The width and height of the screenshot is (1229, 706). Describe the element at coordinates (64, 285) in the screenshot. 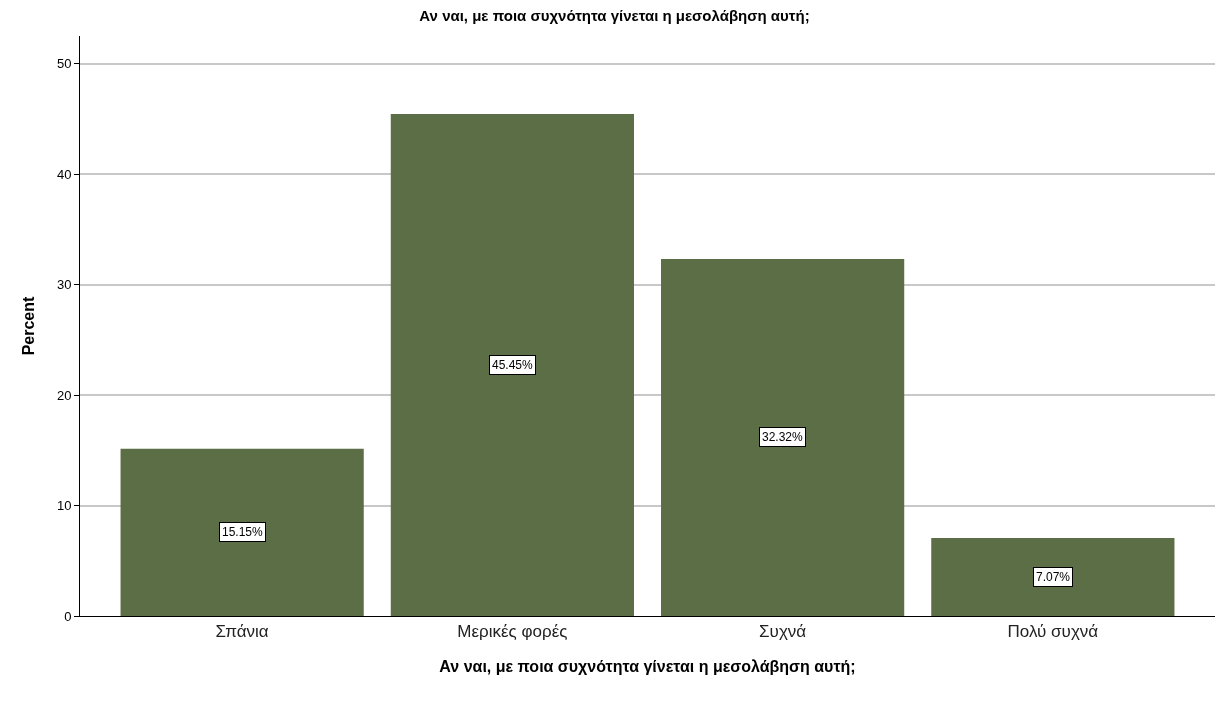

I see `y-tick-label: 30` at that location.